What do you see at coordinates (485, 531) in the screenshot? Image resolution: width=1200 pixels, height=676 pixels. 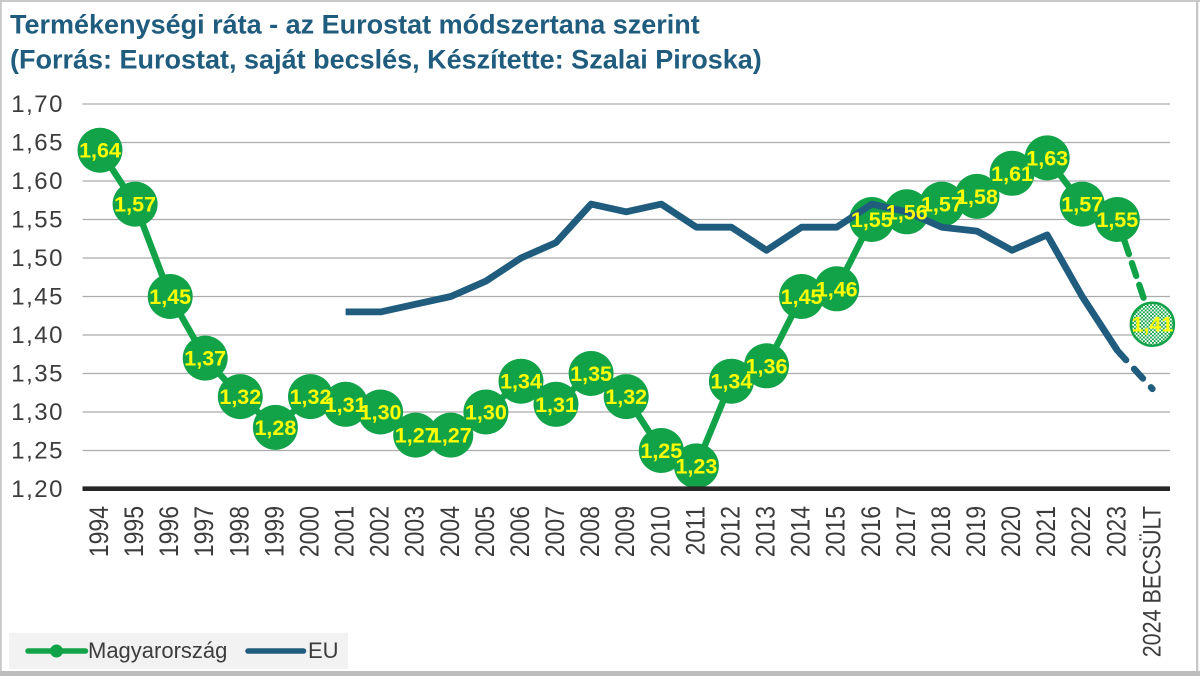 I see `svg-text: 2005` at bounding box center [485, 531].